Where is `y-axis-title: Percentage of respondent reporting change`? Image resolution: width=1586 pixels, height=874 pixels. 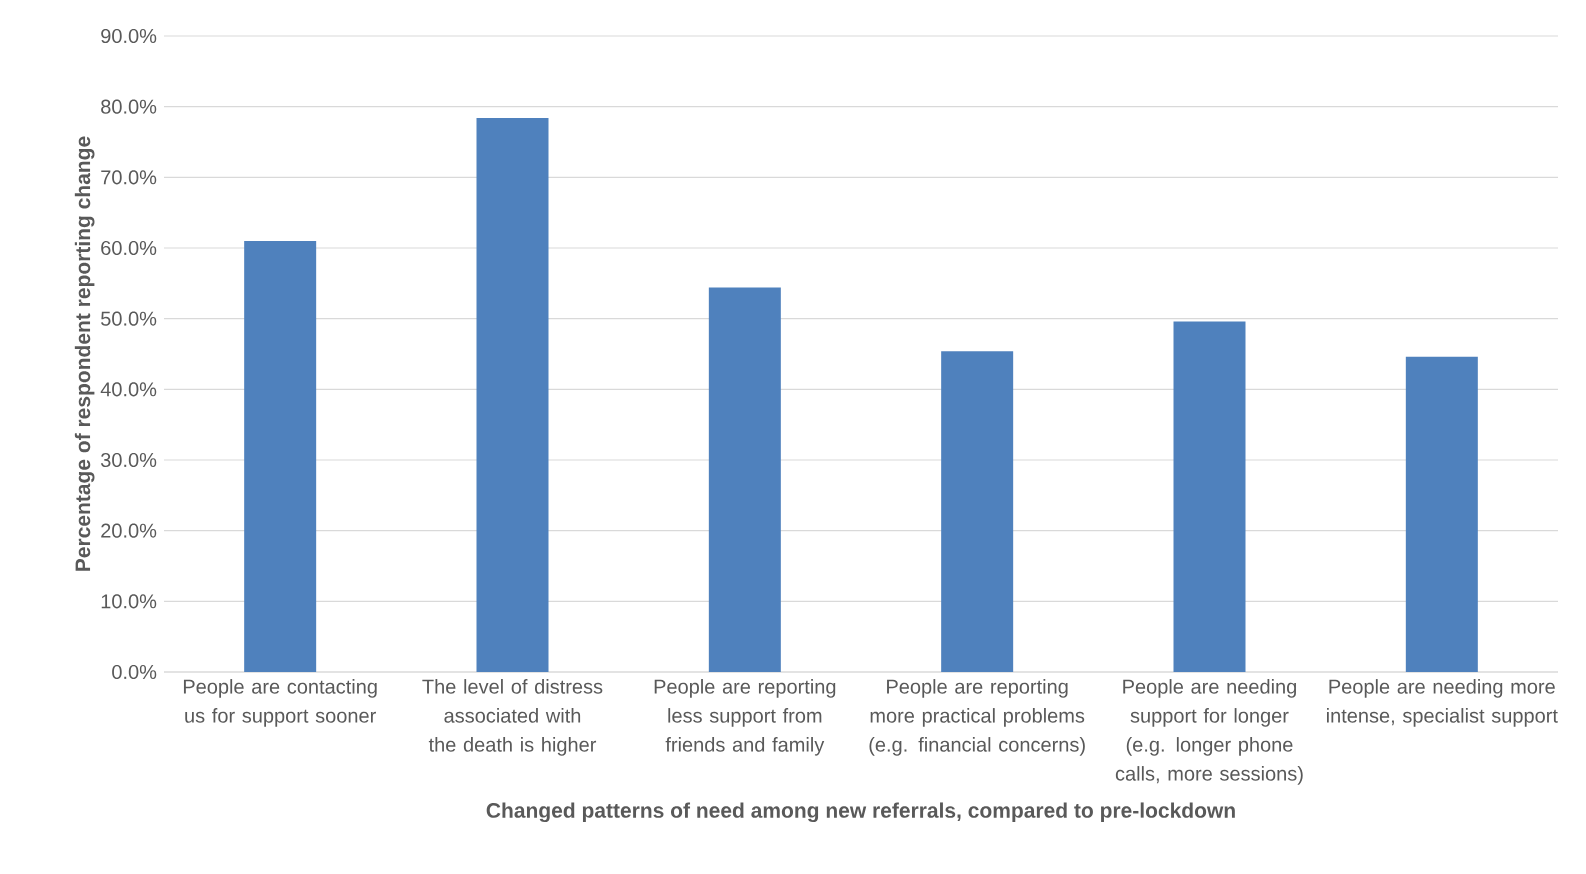
y-axis-title: Percentage of respondent reporting change is located at coordinates (84, 353).